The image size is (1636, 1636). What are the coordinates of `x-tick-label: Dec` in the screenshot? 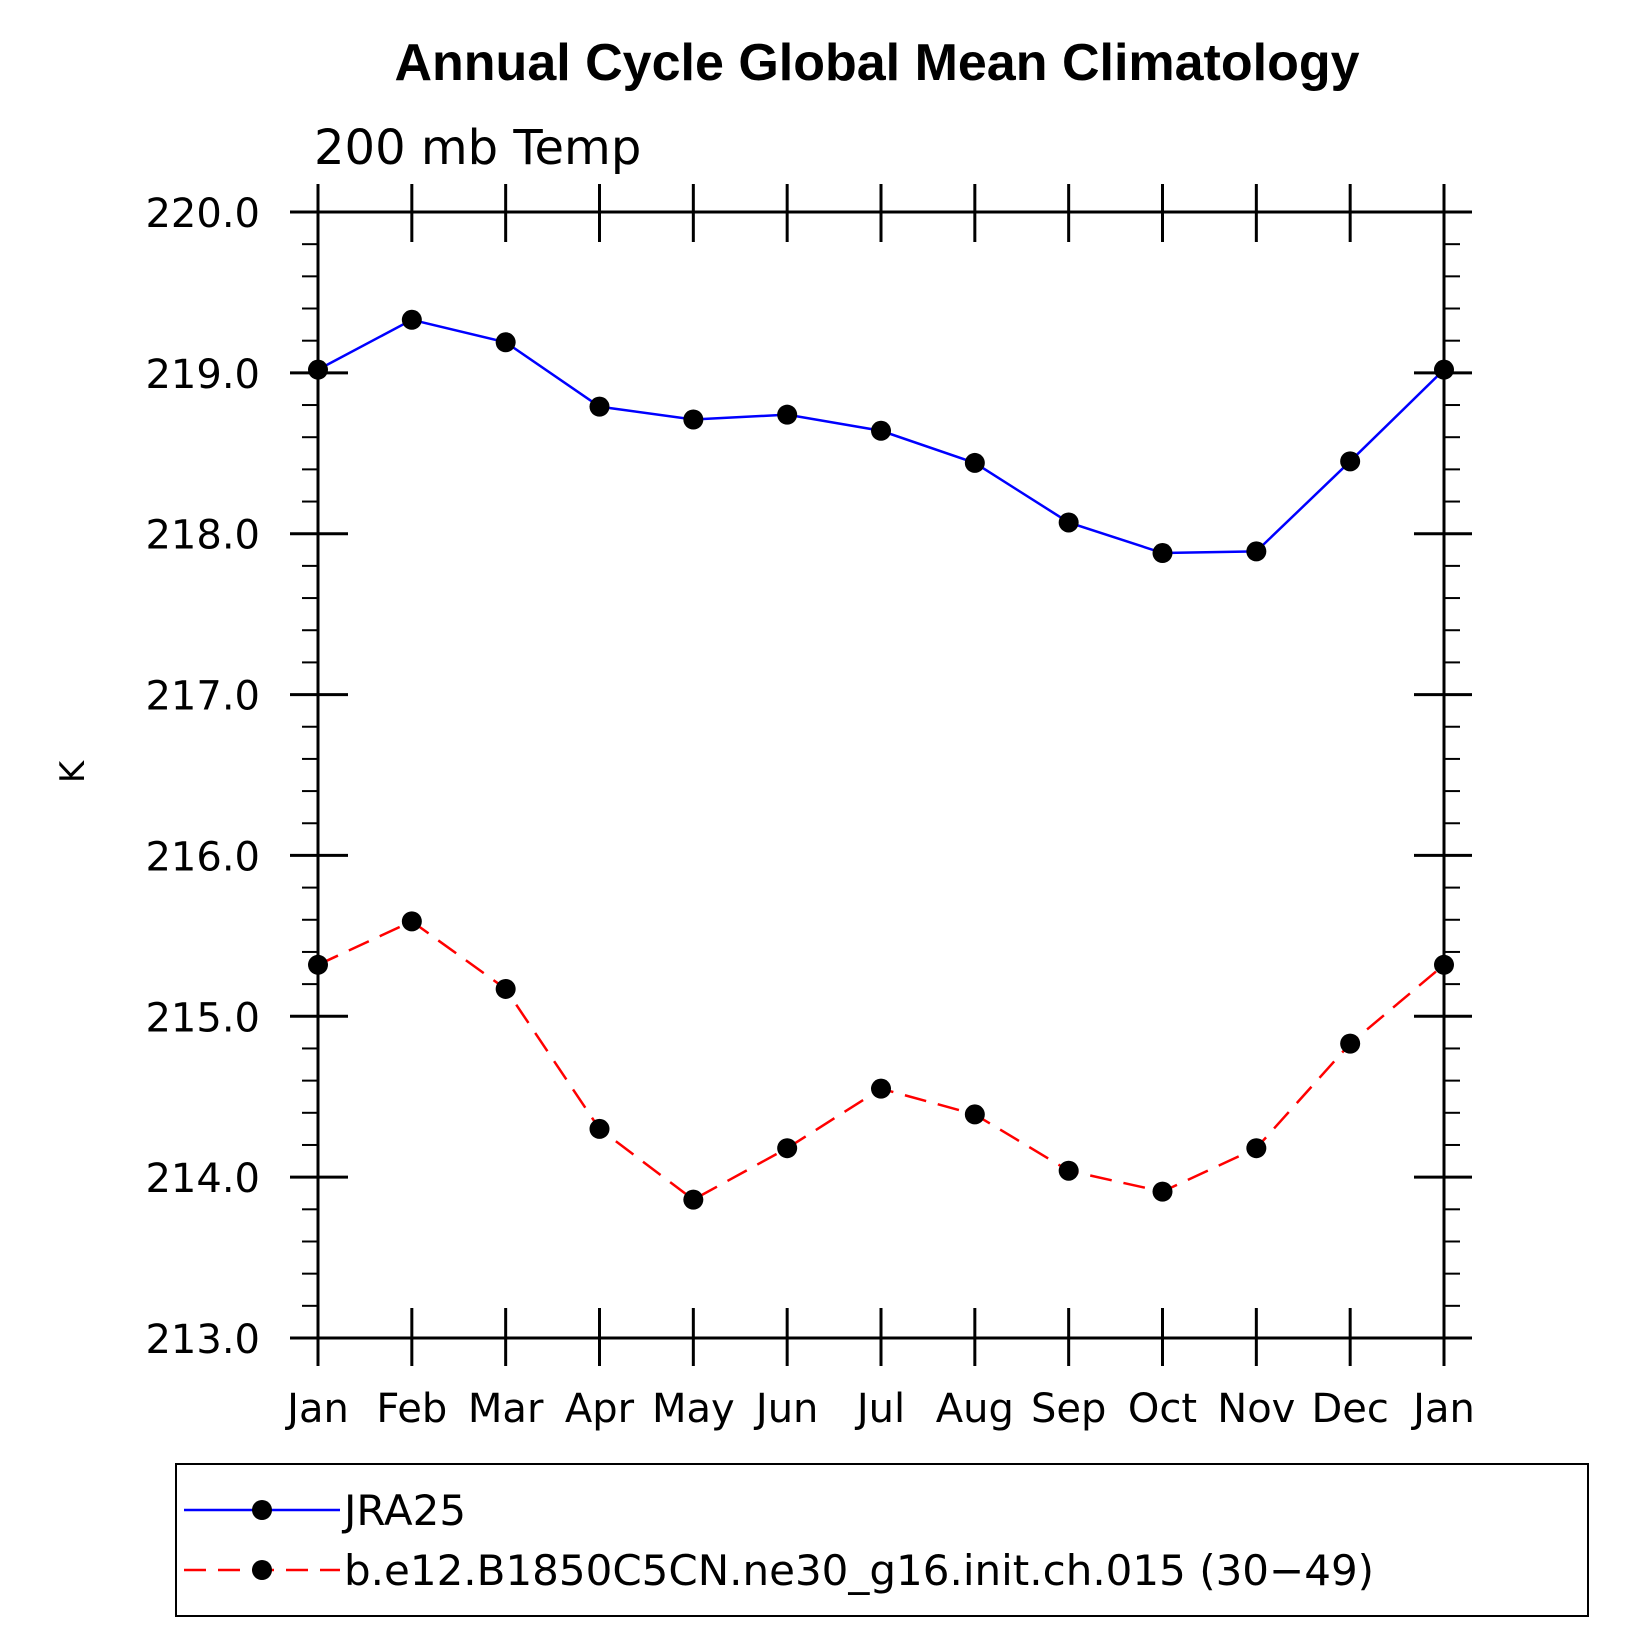 It's located at (1349, 1409).